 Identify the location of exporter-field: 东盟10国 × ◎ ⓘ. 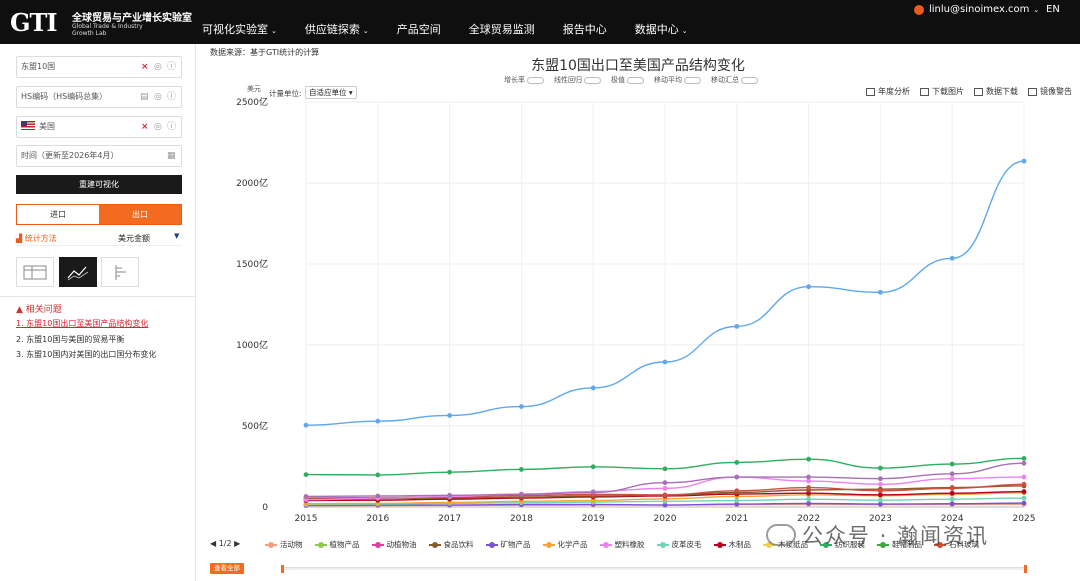
(99, 67).